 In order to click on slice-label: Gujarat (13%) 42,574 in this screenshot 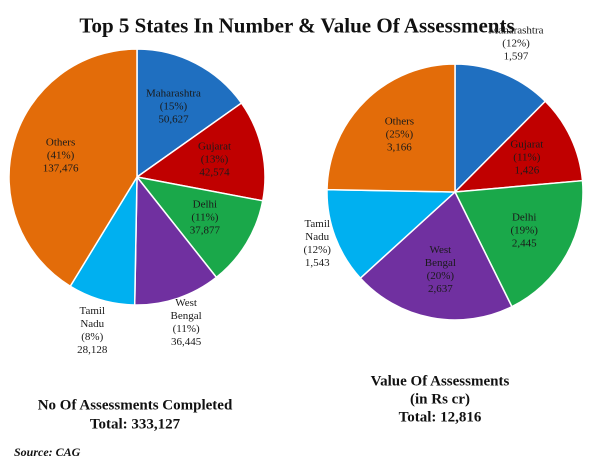, I will do `click(214, 160)`.